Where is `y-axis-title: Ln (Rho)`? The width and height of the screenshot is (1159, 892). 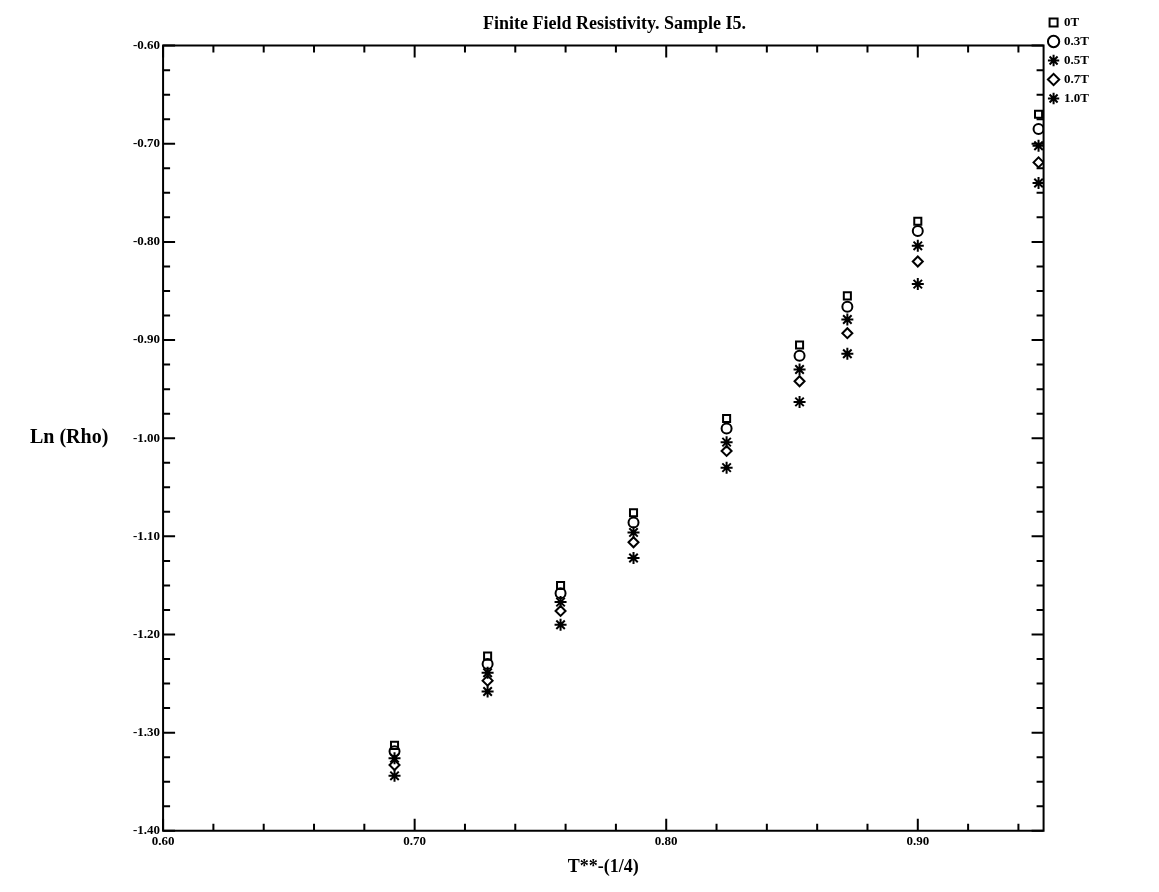
y-axis-title: Ln (Rho) is located at coordinates (69, 437).